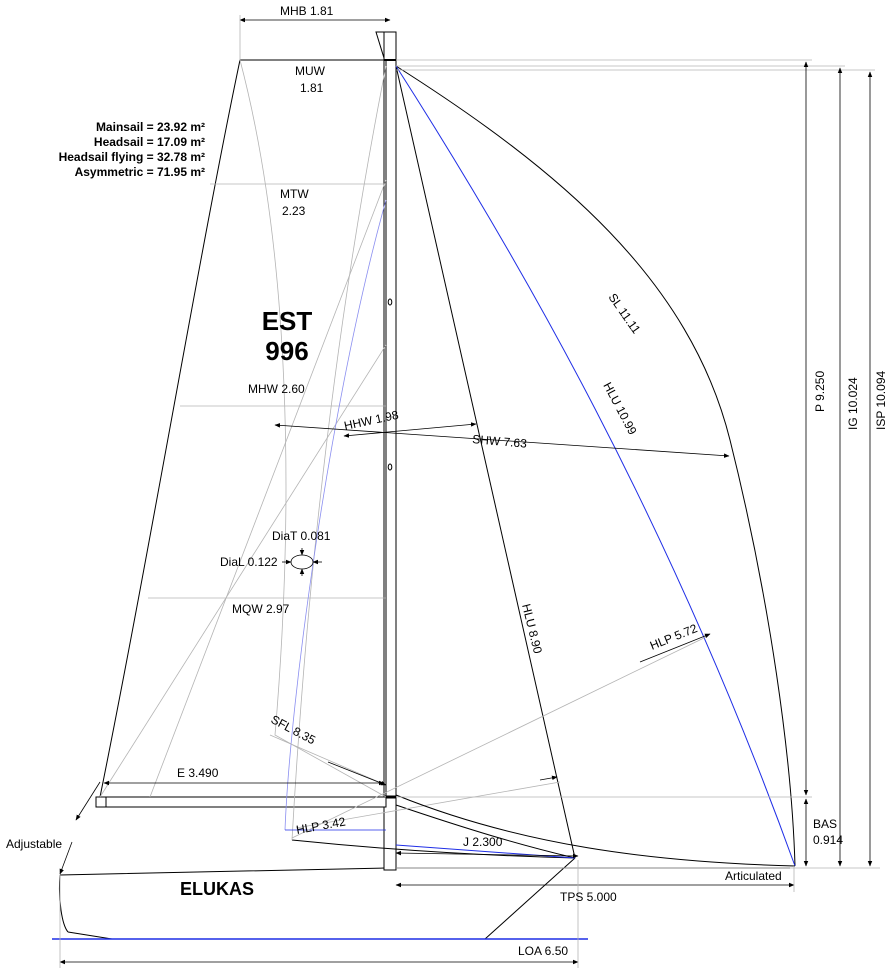  Describe the element at coordinates (217, 889) in the screenshot. I see `boat-name: ELUKAS` at that location.